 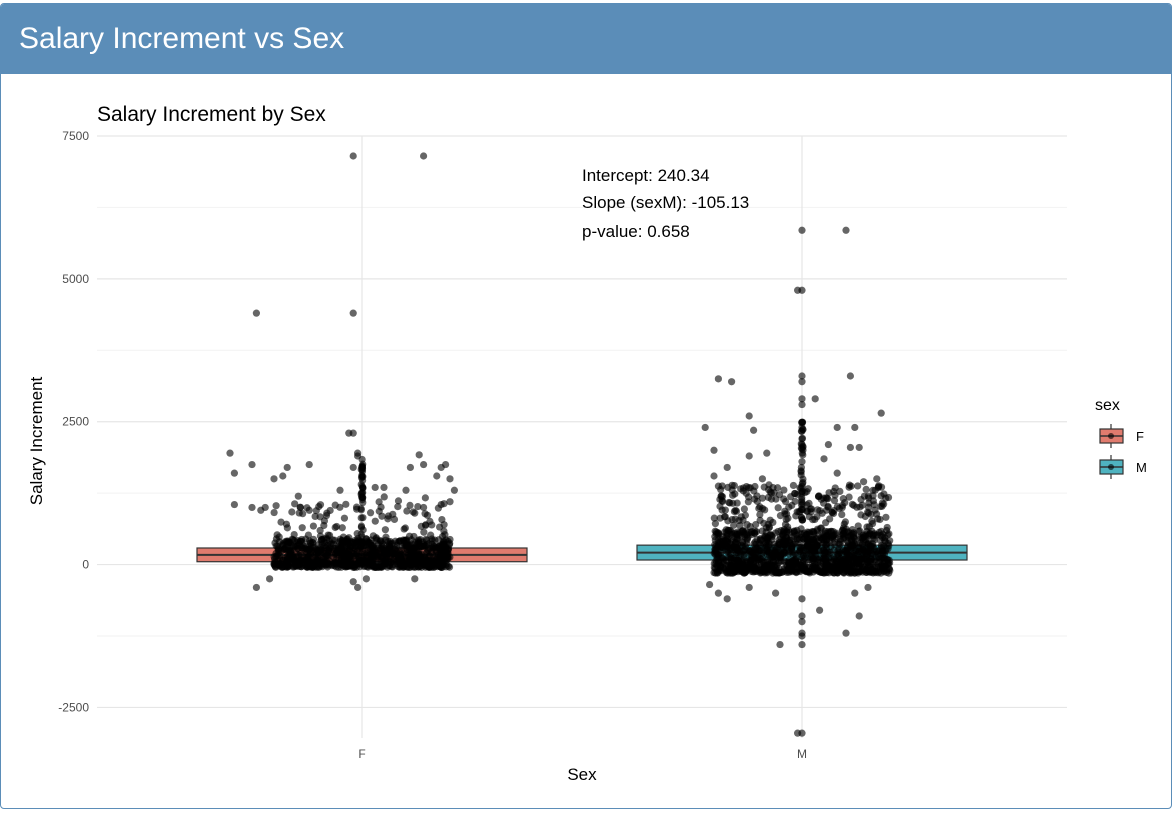 I want to click on card-title: Salary Increment vs Sex, so click(x=182, y=38).